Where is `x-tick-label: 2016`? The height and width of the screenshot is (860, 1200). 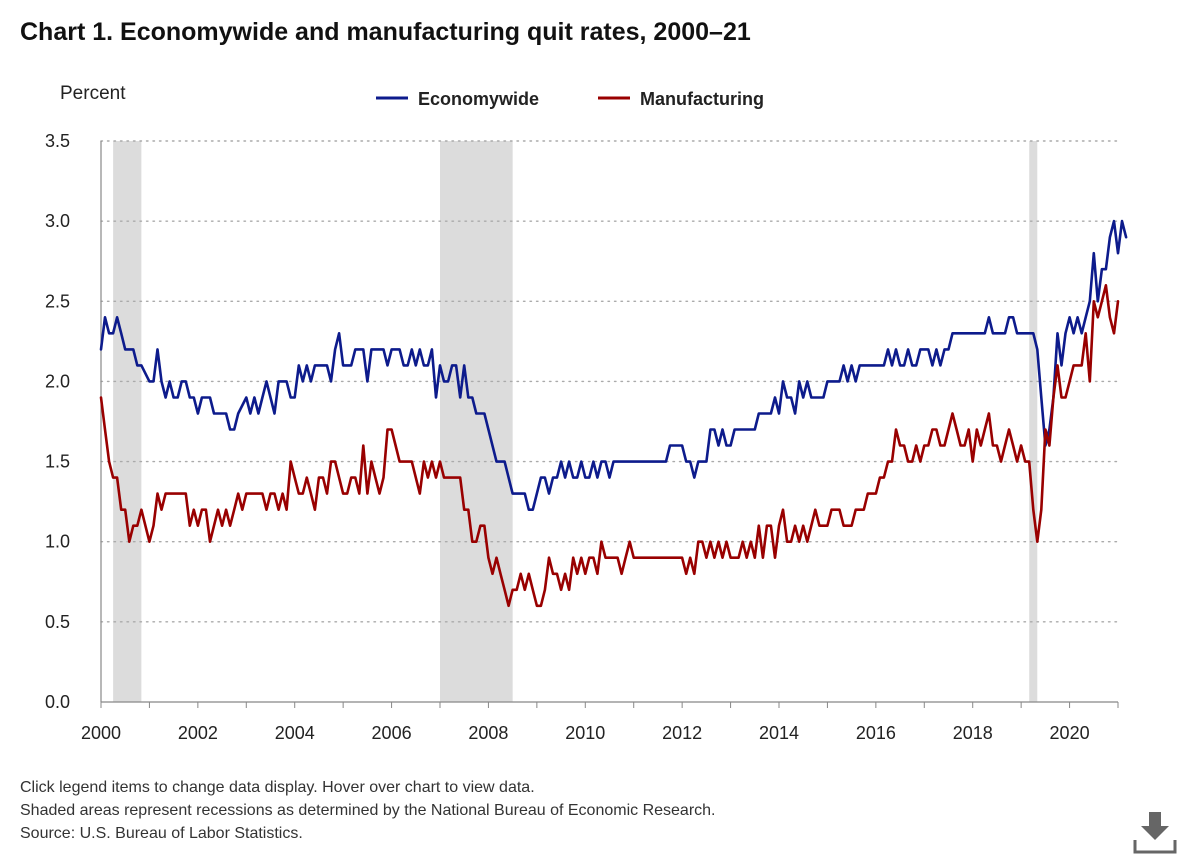
x-tick-label: 2016 is located at coordinates (876, 733).